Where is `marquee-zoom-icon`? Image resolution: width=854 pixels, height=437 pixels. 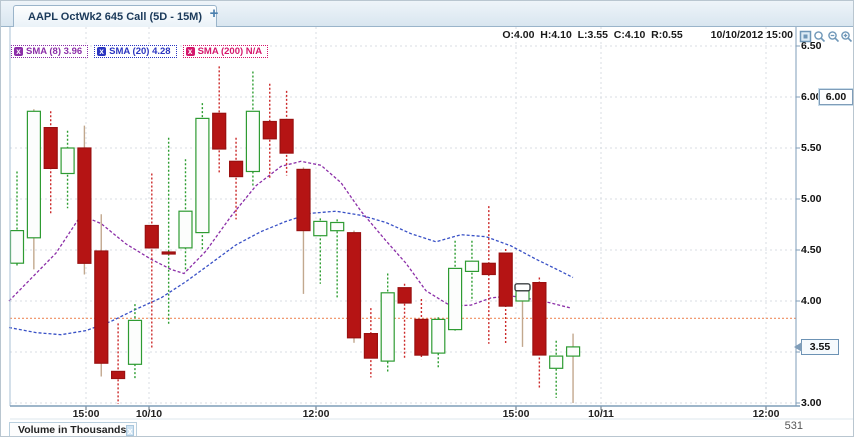
marquee-zoom-icon is located at coordinates (805, 36).